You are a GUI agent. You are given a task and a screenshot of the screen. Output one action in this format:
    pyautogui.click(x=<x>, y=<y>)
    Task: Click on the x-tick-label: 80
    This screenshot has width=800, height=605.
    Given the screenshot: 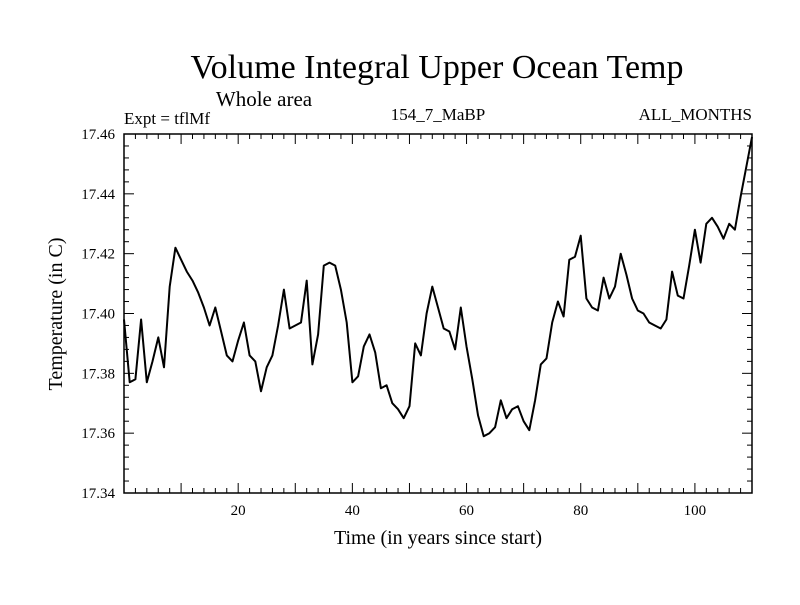 What is the action you would take?
    pyautogui.click(x=580, y=511)
    